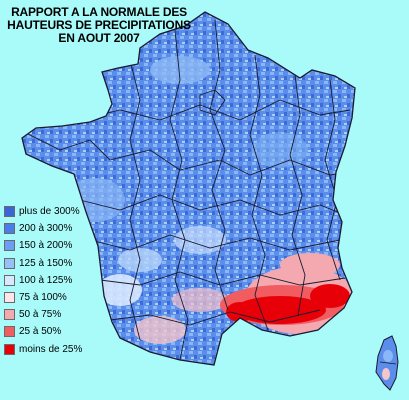 The width and height of the screenshot is (409, 400). I want to click on legend-label: 125 à 150%, so click(46, 263).